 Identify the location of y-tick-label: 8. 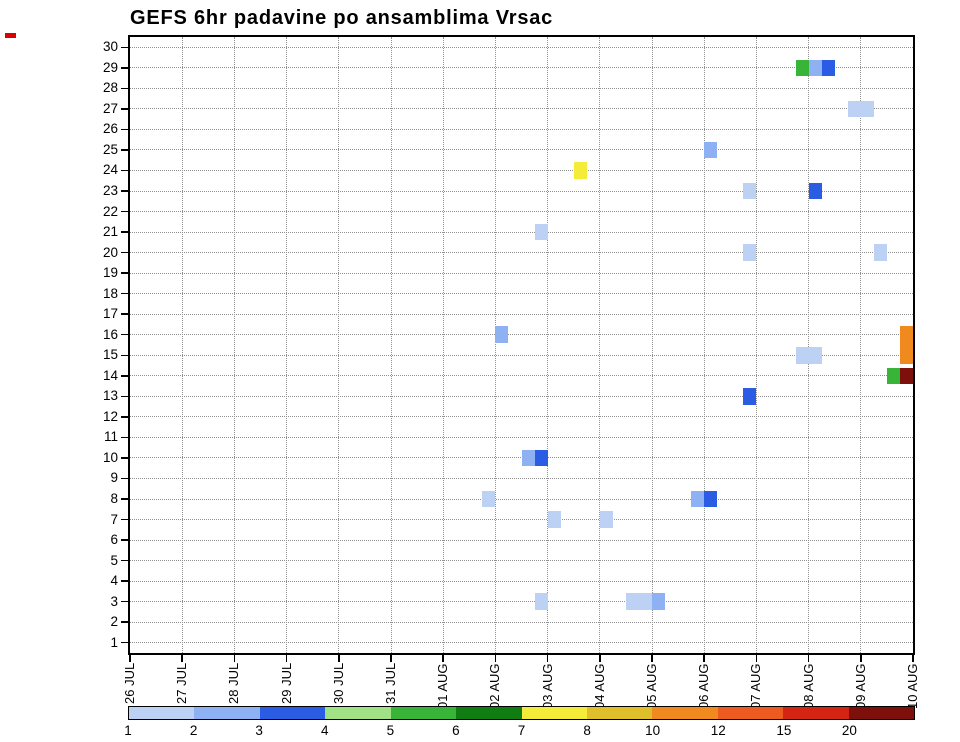
(114, 498).